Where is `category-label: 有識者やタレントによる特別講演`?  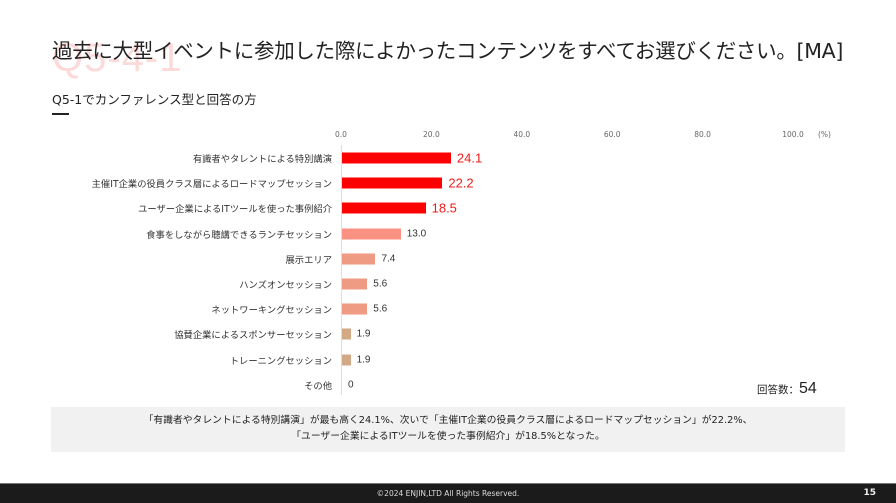 category-label: 有識者やタレントによる特別講演 is located at coordinates (262, 159).